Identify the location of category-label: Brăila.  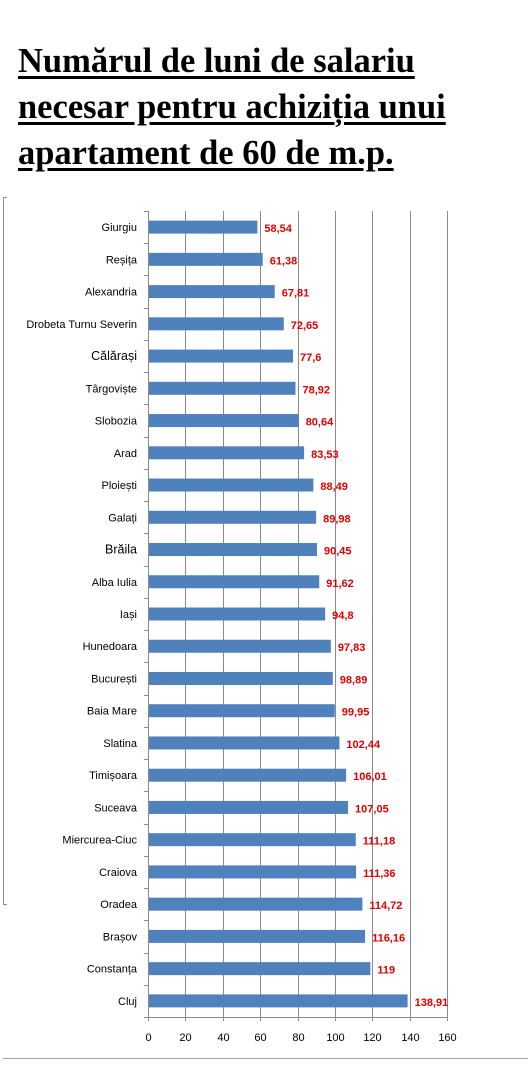
(121, 550).